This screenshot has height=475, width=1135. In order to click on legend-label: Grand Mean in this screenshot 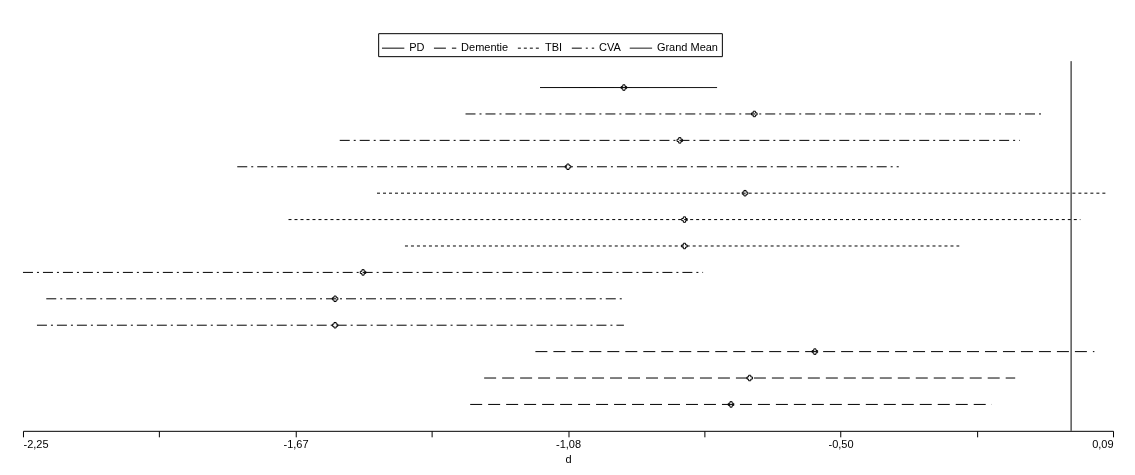, I will do `click(687, 47)`.